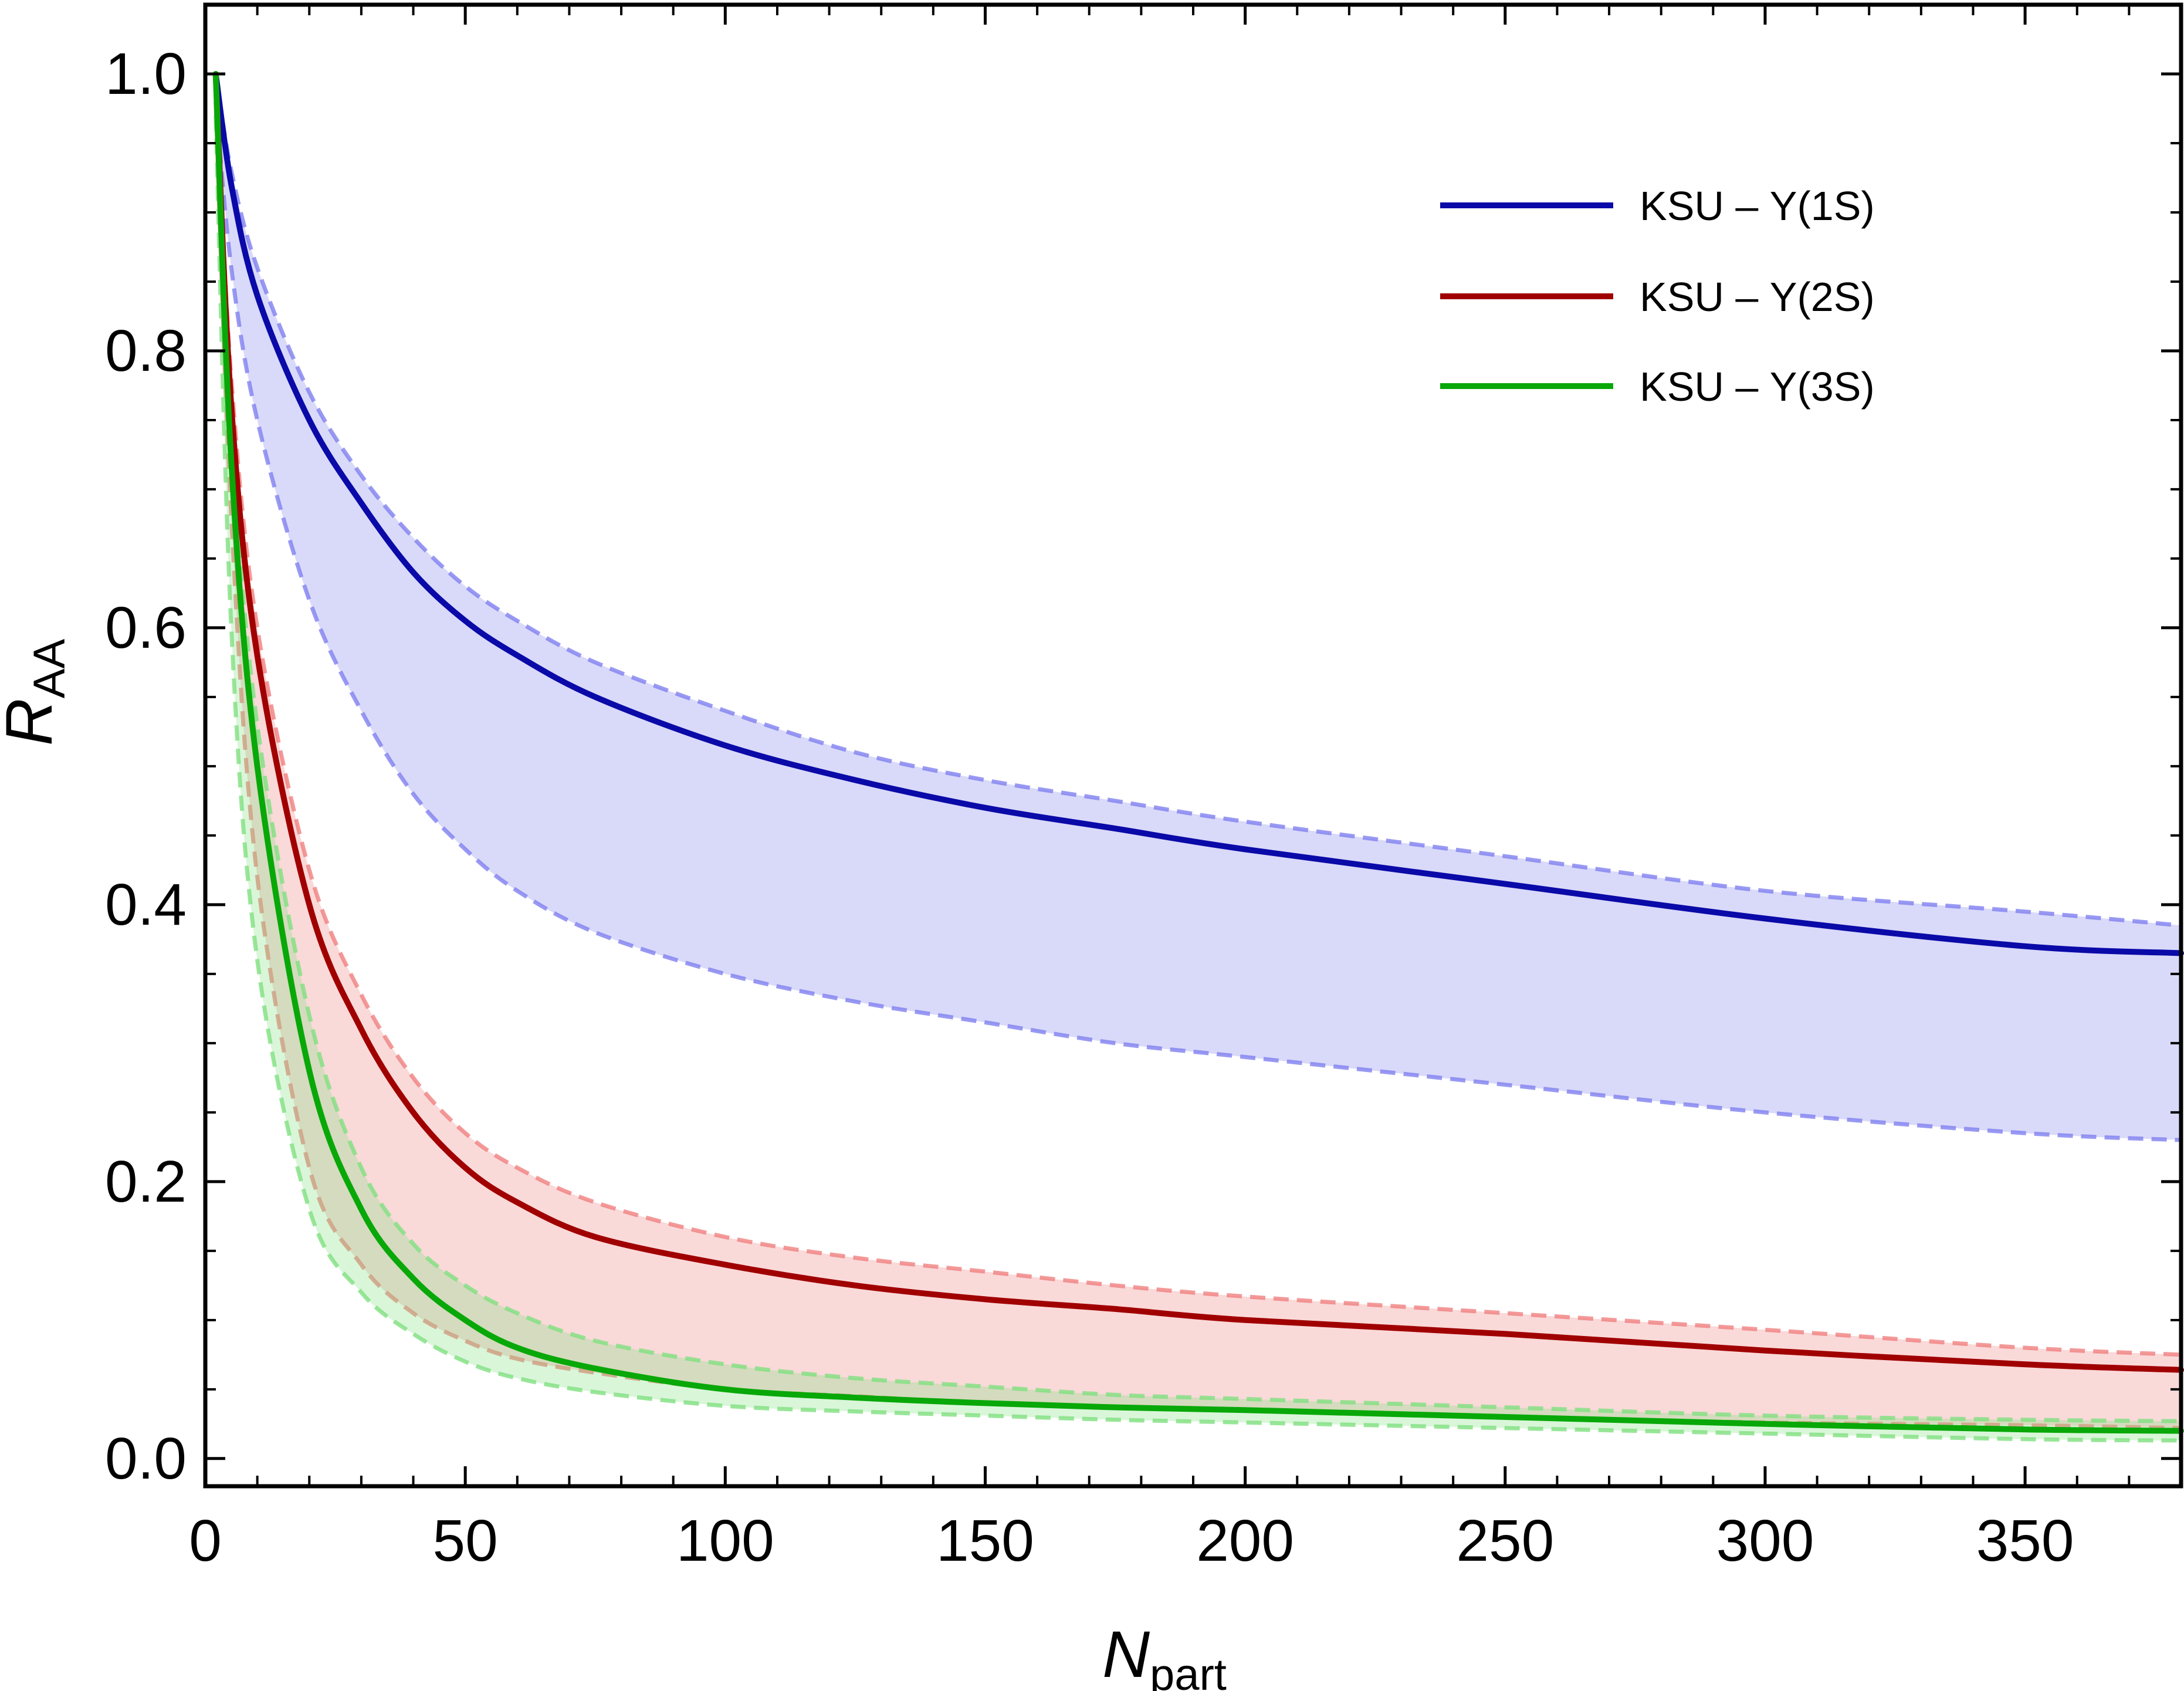 The width and height of the screenshot is (2184, 1691). Describe the element at coordinates (146, 74) in the screenshot. I see `y-tick-label: 1.0` at that location.